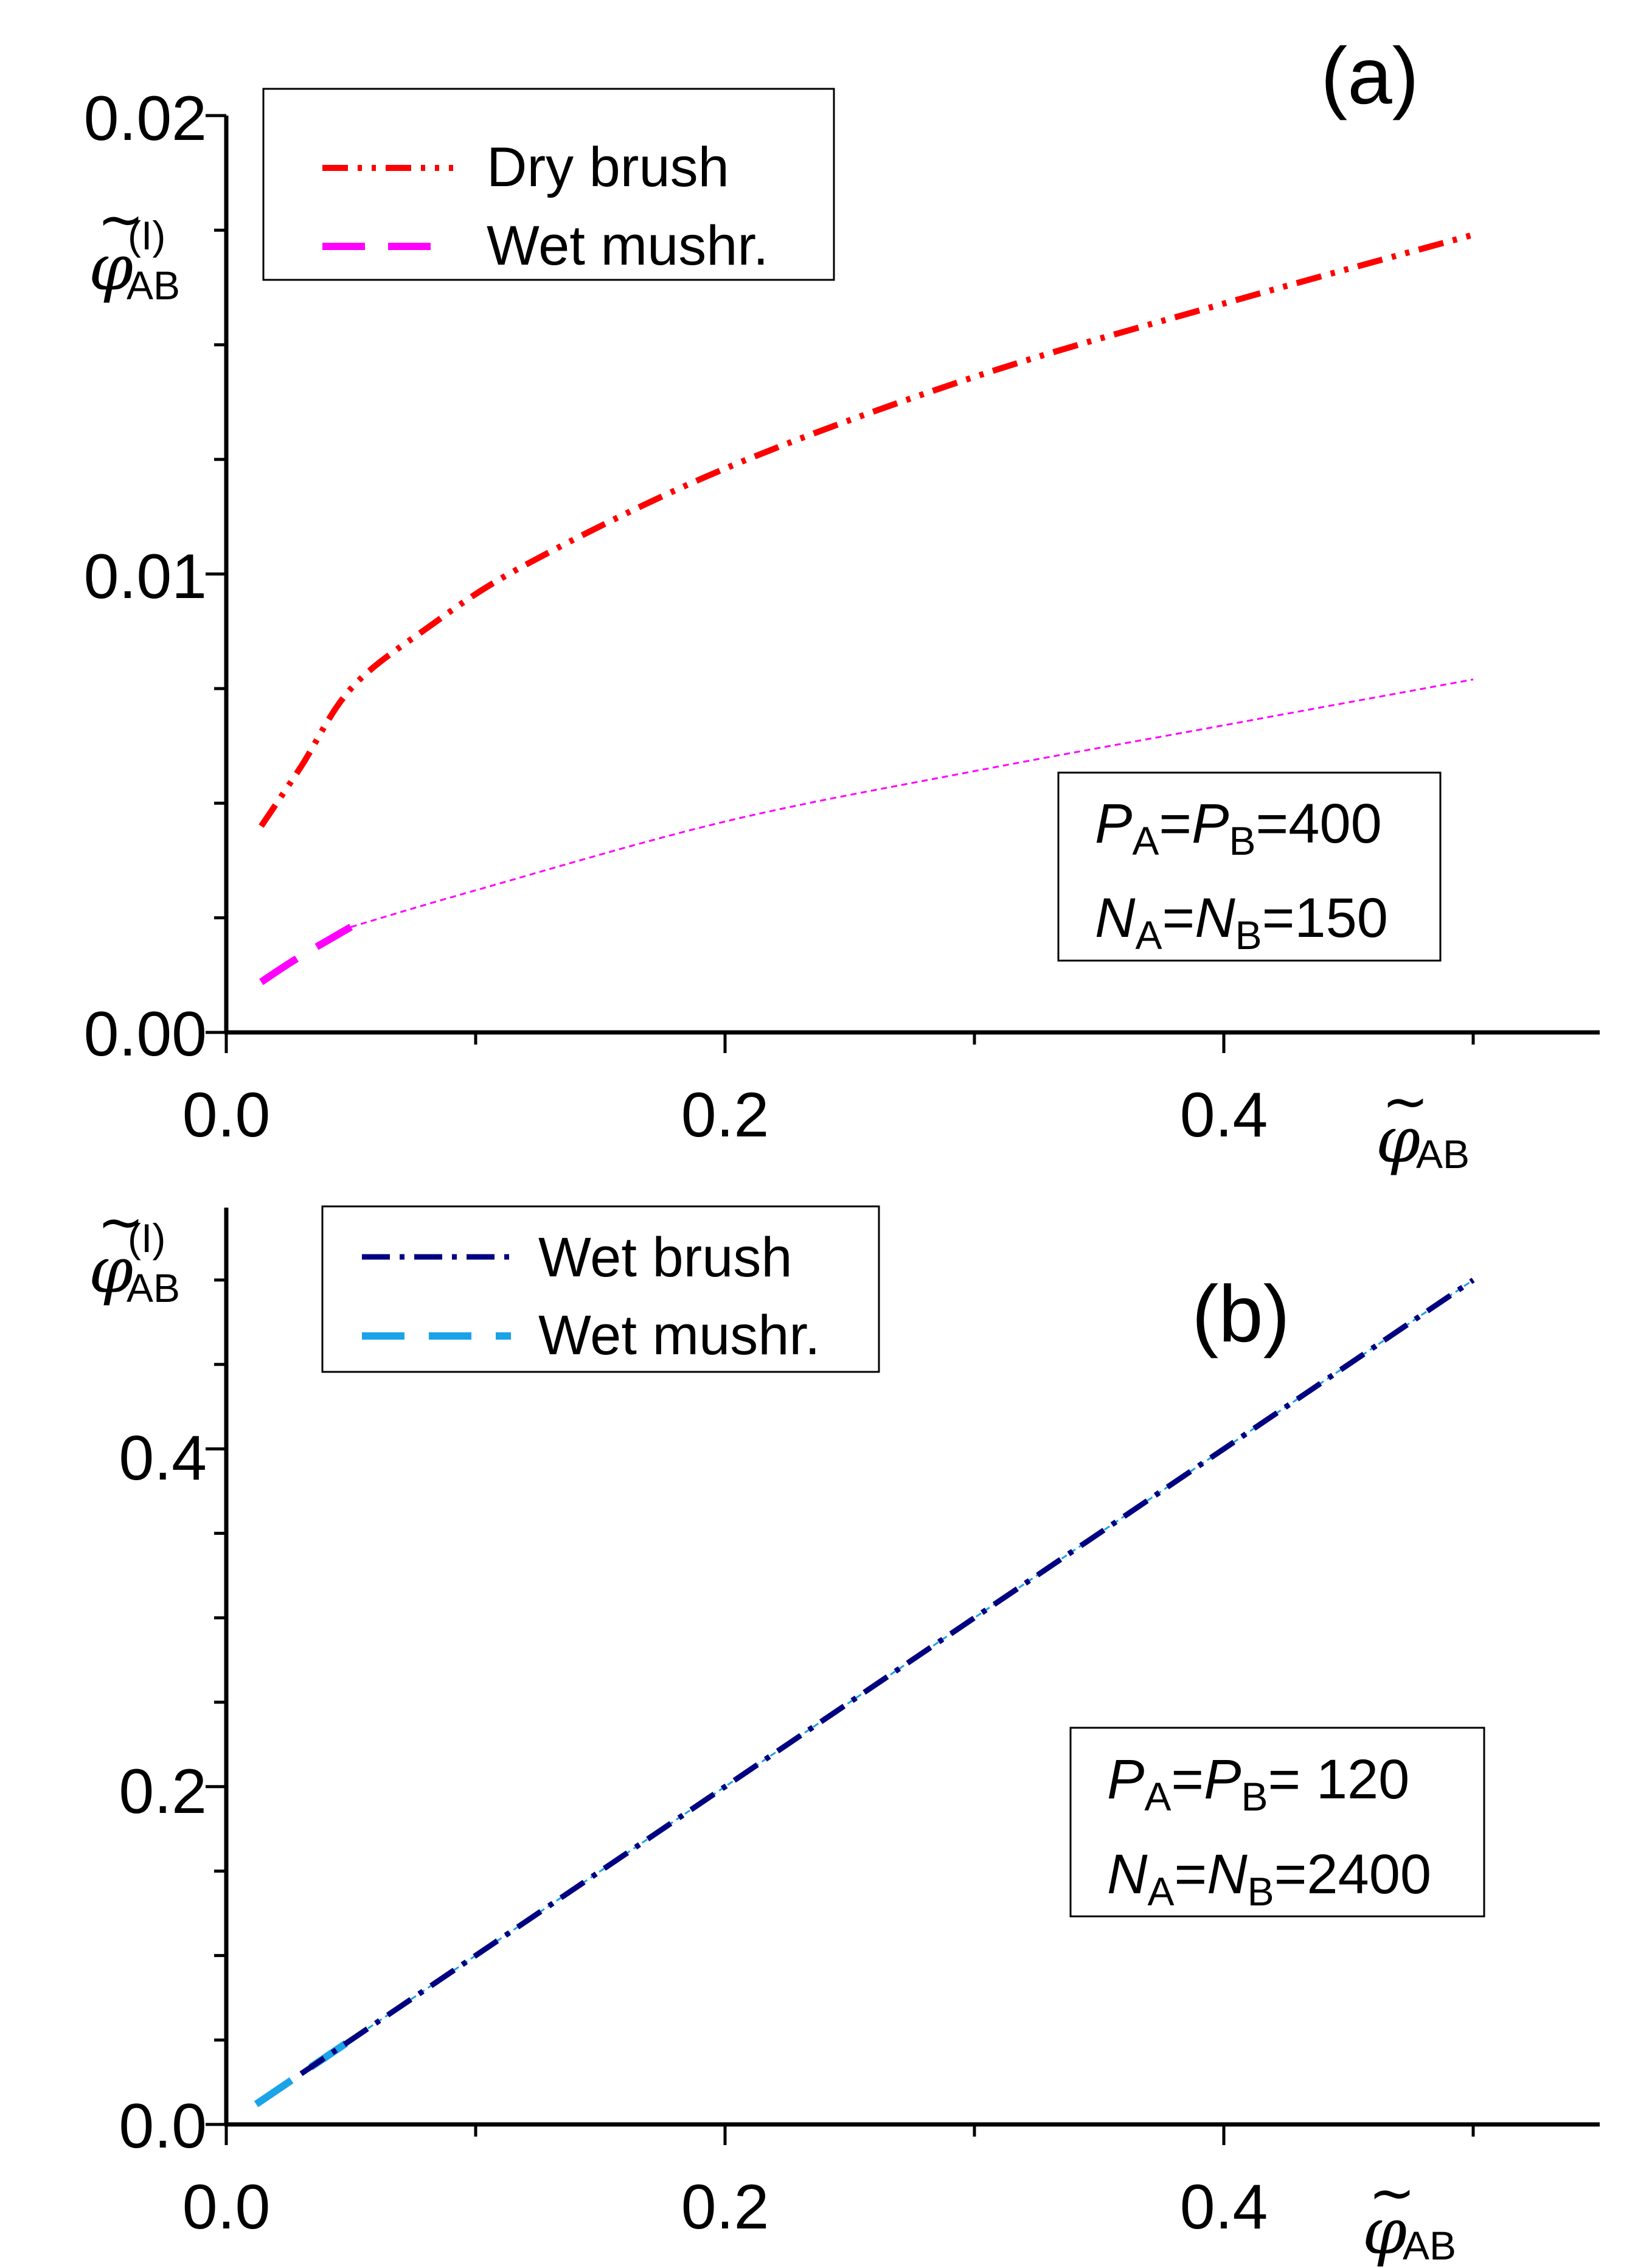  What do you see at coordinates (227, 1115) in the screenshot?
I see `panel-a-xtick-label: 0.0` at bounding box center [227, 1115].